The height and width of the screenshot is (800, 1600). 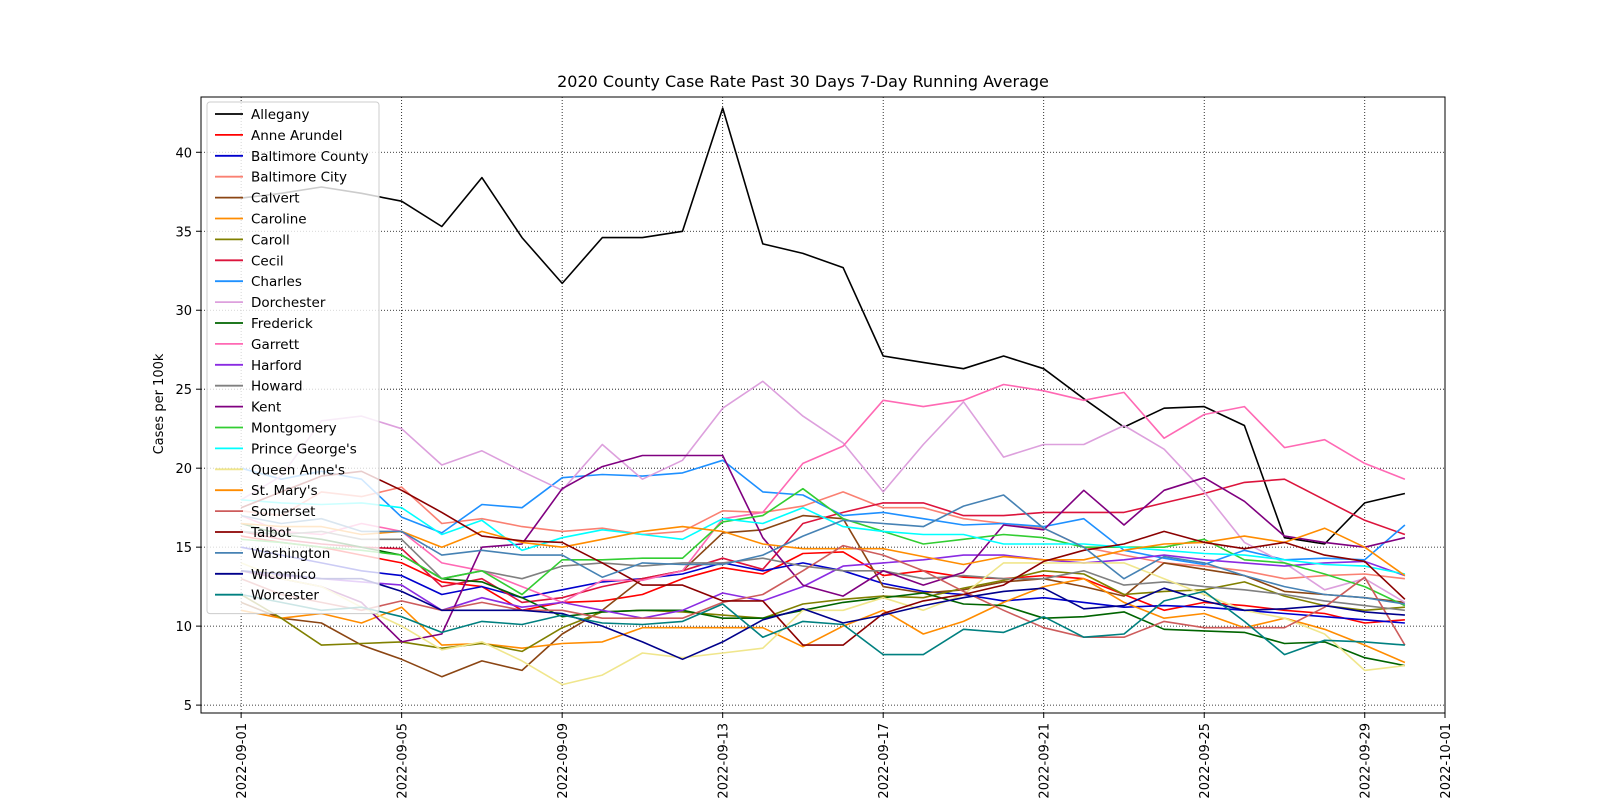 What do you see at coordinates (183, 548) in the screenshot?
I see `y-tick-label: 15` at bounding box center [183, 548].